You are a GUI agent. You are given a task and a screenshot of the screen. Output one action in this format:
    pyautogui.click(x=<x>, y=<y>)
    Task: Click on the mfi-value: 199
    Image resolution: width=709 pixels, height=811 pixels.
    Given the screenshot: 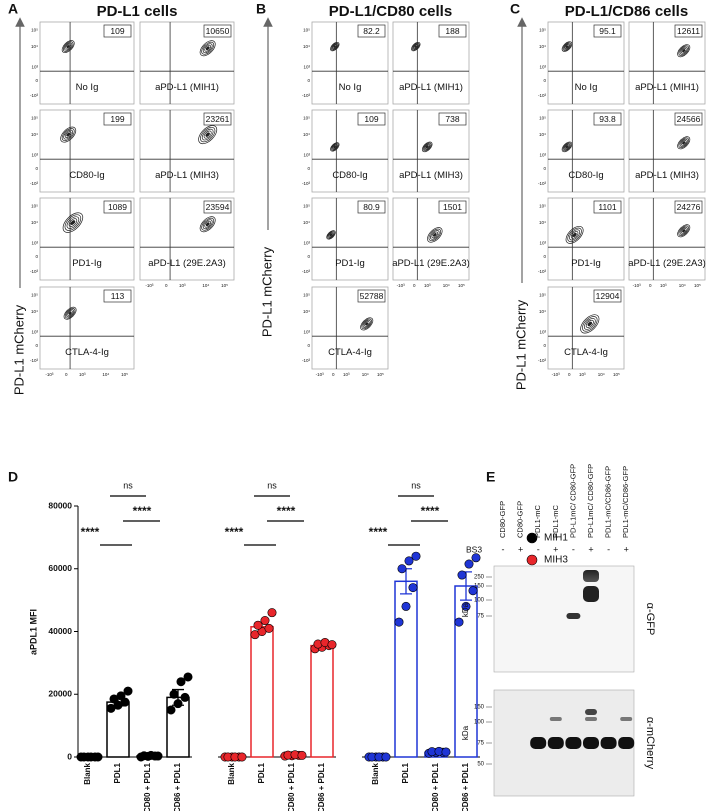 What is the action you would take?
    pyautogui.click(x=117, y=119)
    